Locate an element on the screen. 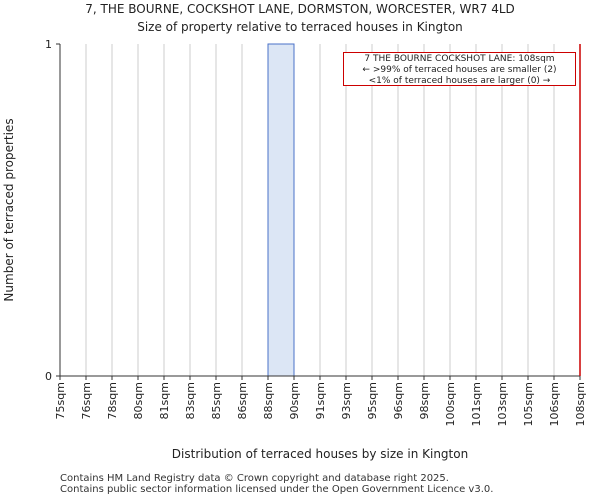 This screenshot has width=600, height=500. x-tick-label-85sqm: 85sqm is located at coordinates (216, 400).